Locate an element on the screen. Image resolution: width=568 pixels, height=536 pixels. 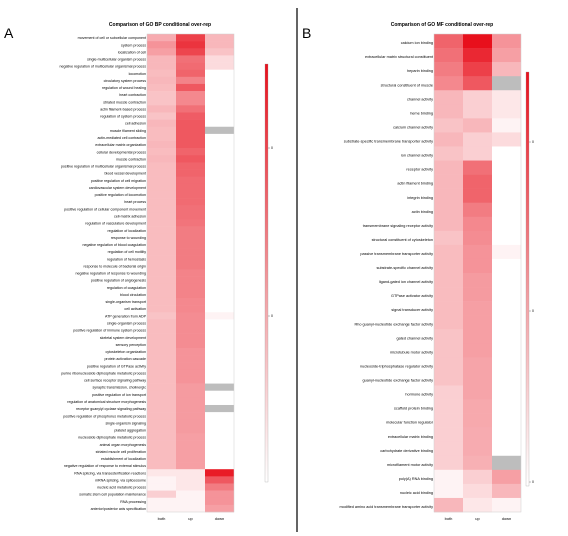
row-label: response to molecule of bacterial origin is located at coordinates (114, 266).